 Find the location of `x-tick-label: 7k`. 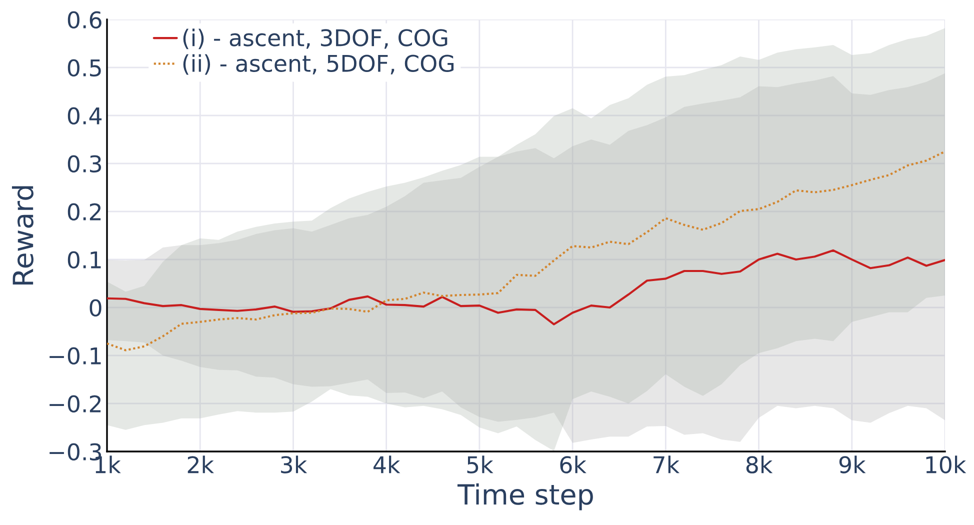

x-tick-label: 7k is located at coordinates (667, 465).